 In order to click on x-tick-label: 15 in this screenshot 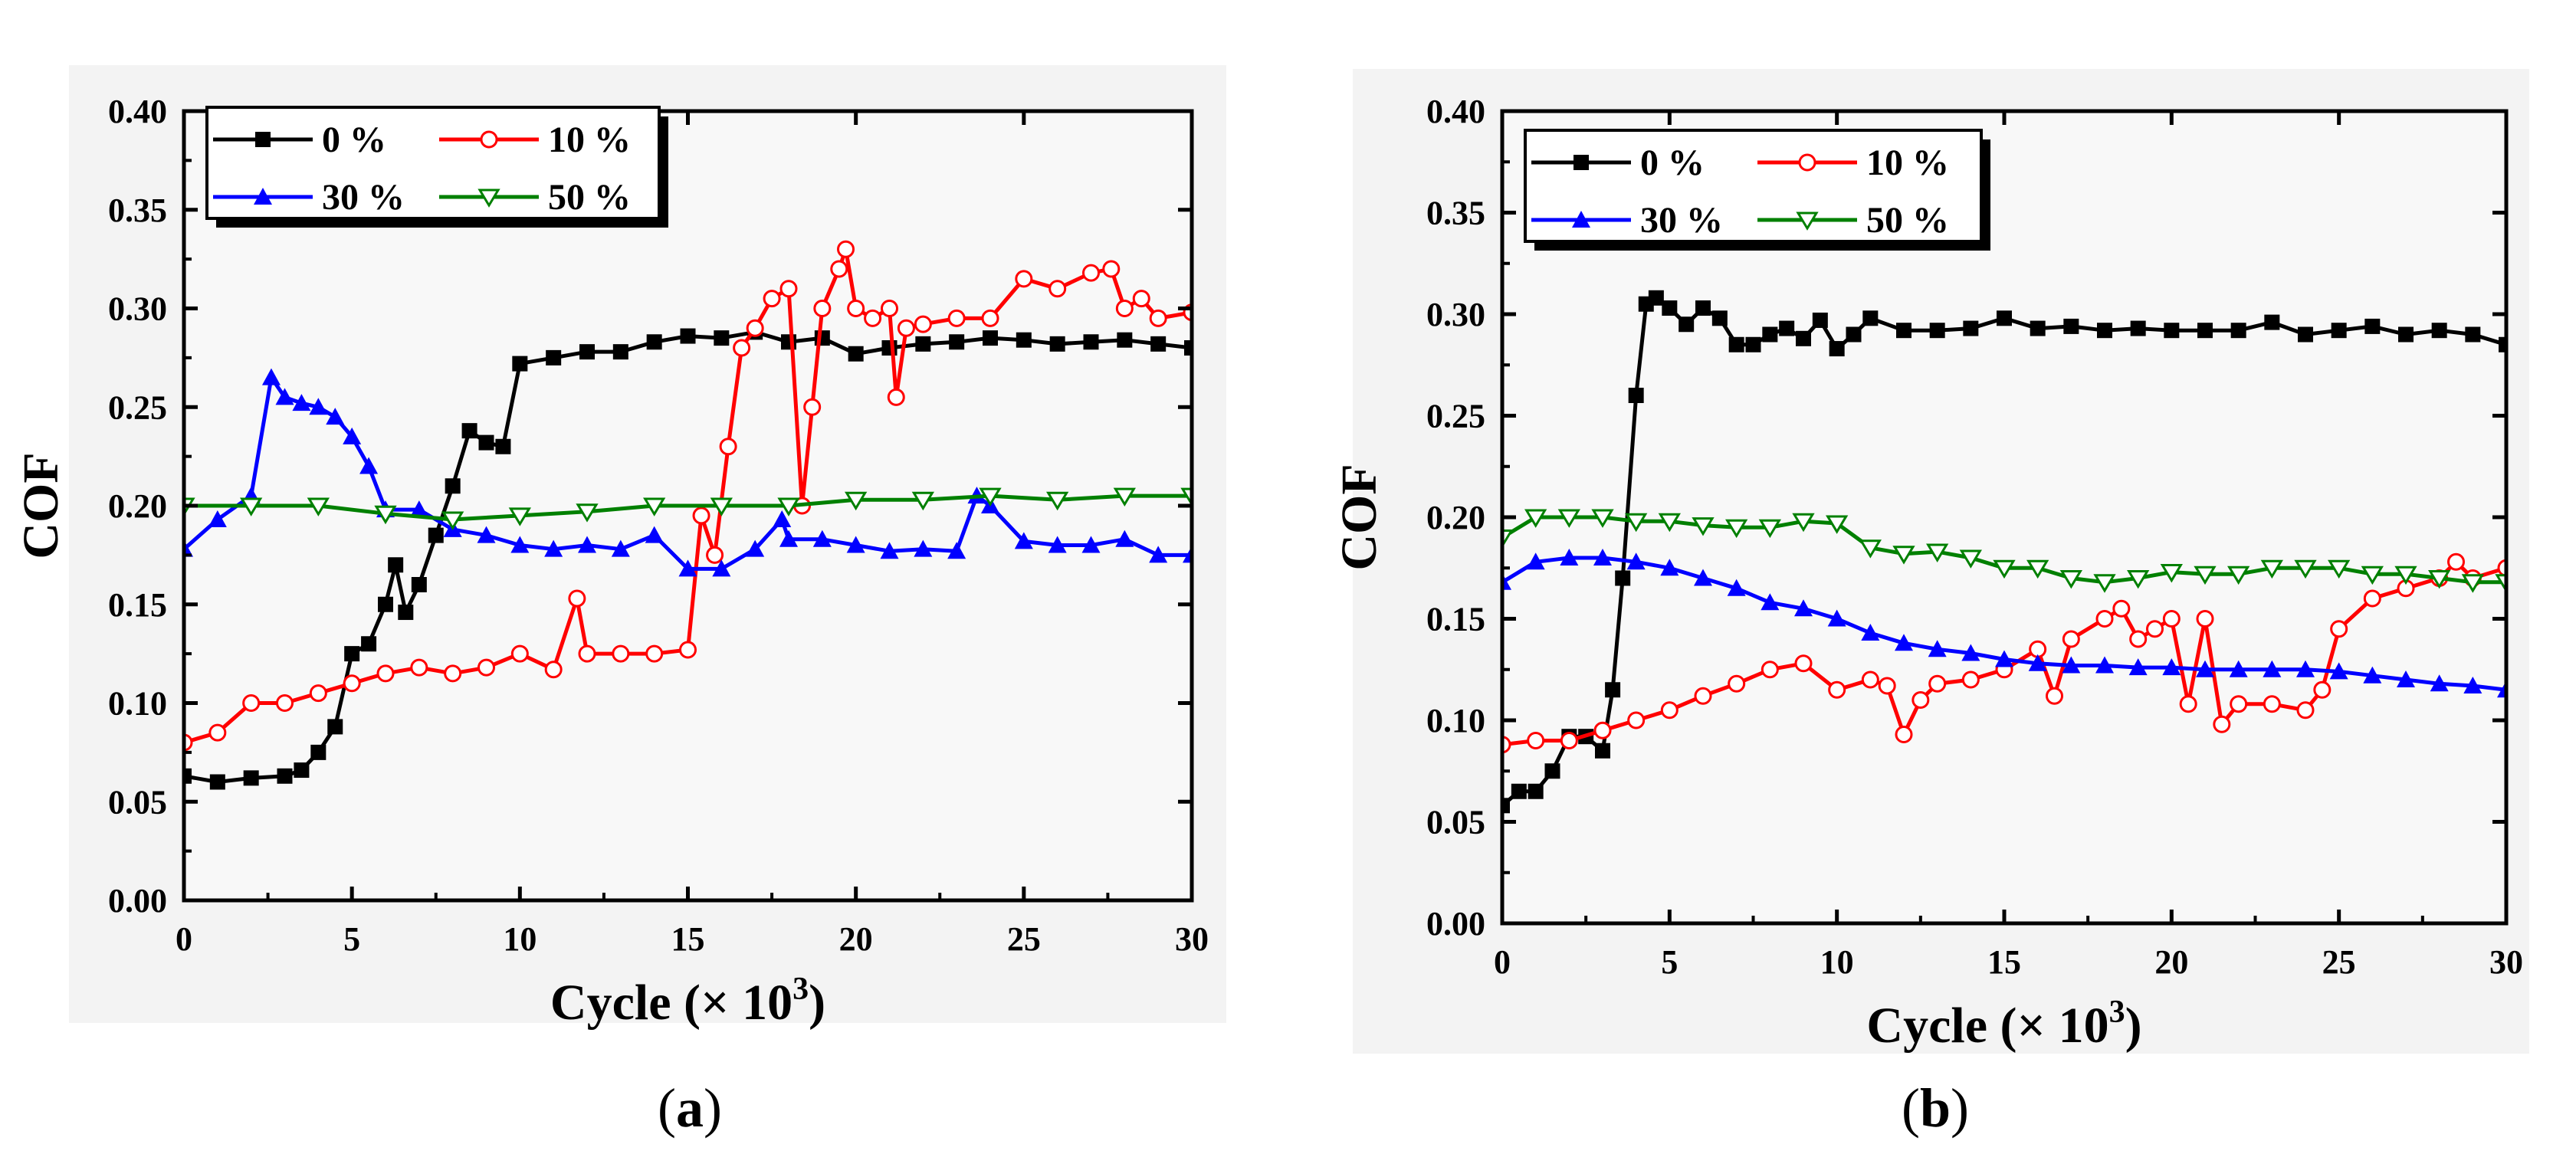, I will do `click(2004, 962)`.